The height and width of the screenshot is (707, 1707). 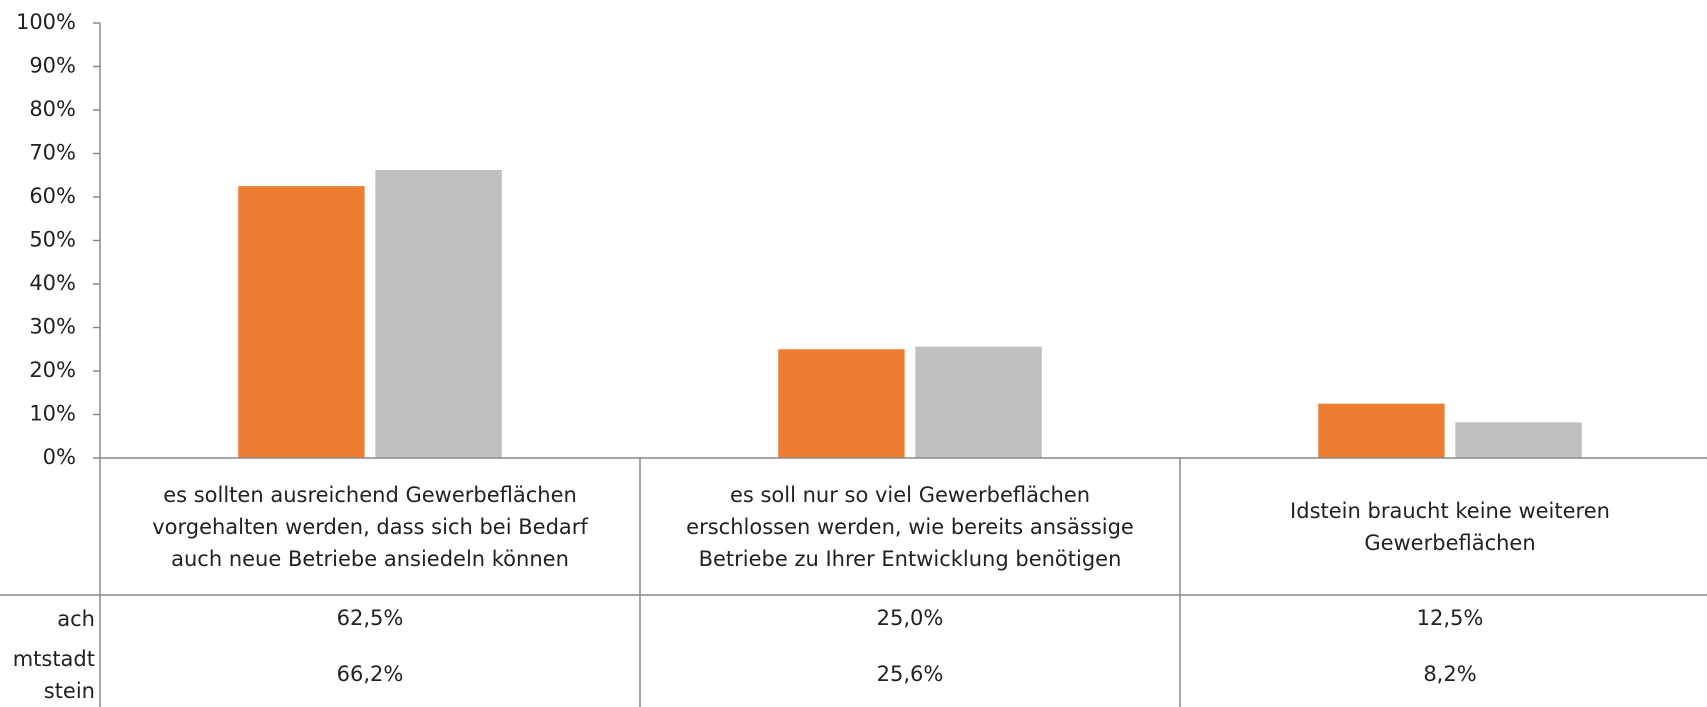 What do you see at coordinates (52, 109) in the screenshot?
I see `y-tick-label: 80%` at bounding box center [52, 109].